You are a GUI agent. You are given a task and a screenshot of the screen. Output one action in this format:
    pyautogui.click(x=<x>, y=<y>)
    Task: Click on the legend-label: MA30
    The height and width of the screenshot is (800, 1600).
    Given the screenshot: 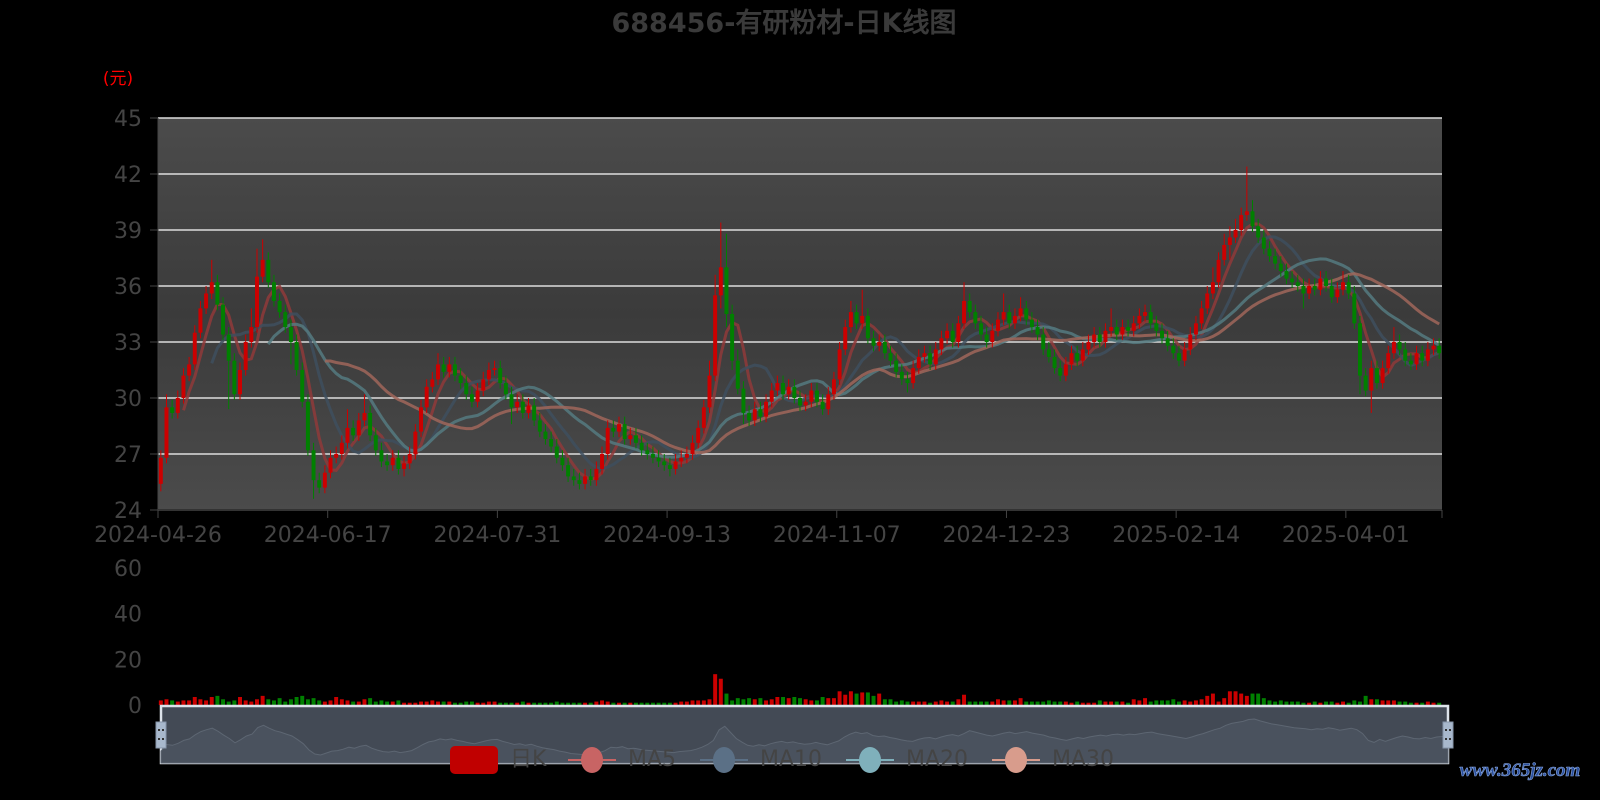 What is the action you would take?
    pyautogui.click(x=1083, y=759)
    